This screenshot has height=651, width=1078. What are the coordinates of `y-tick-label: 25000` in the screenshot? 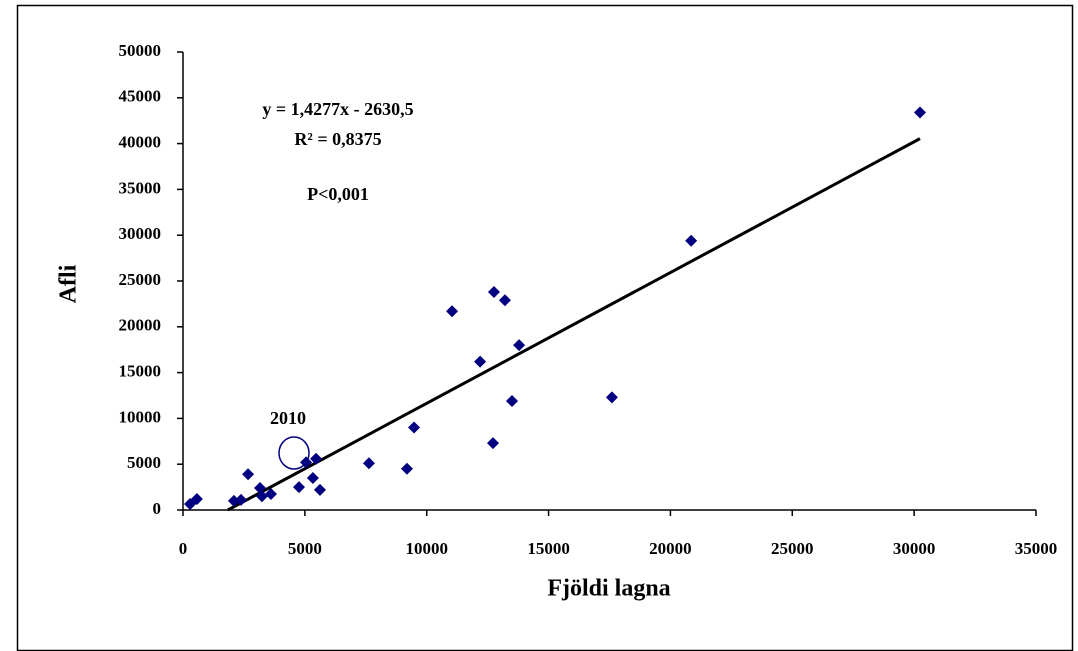 It's located at (140, 279).